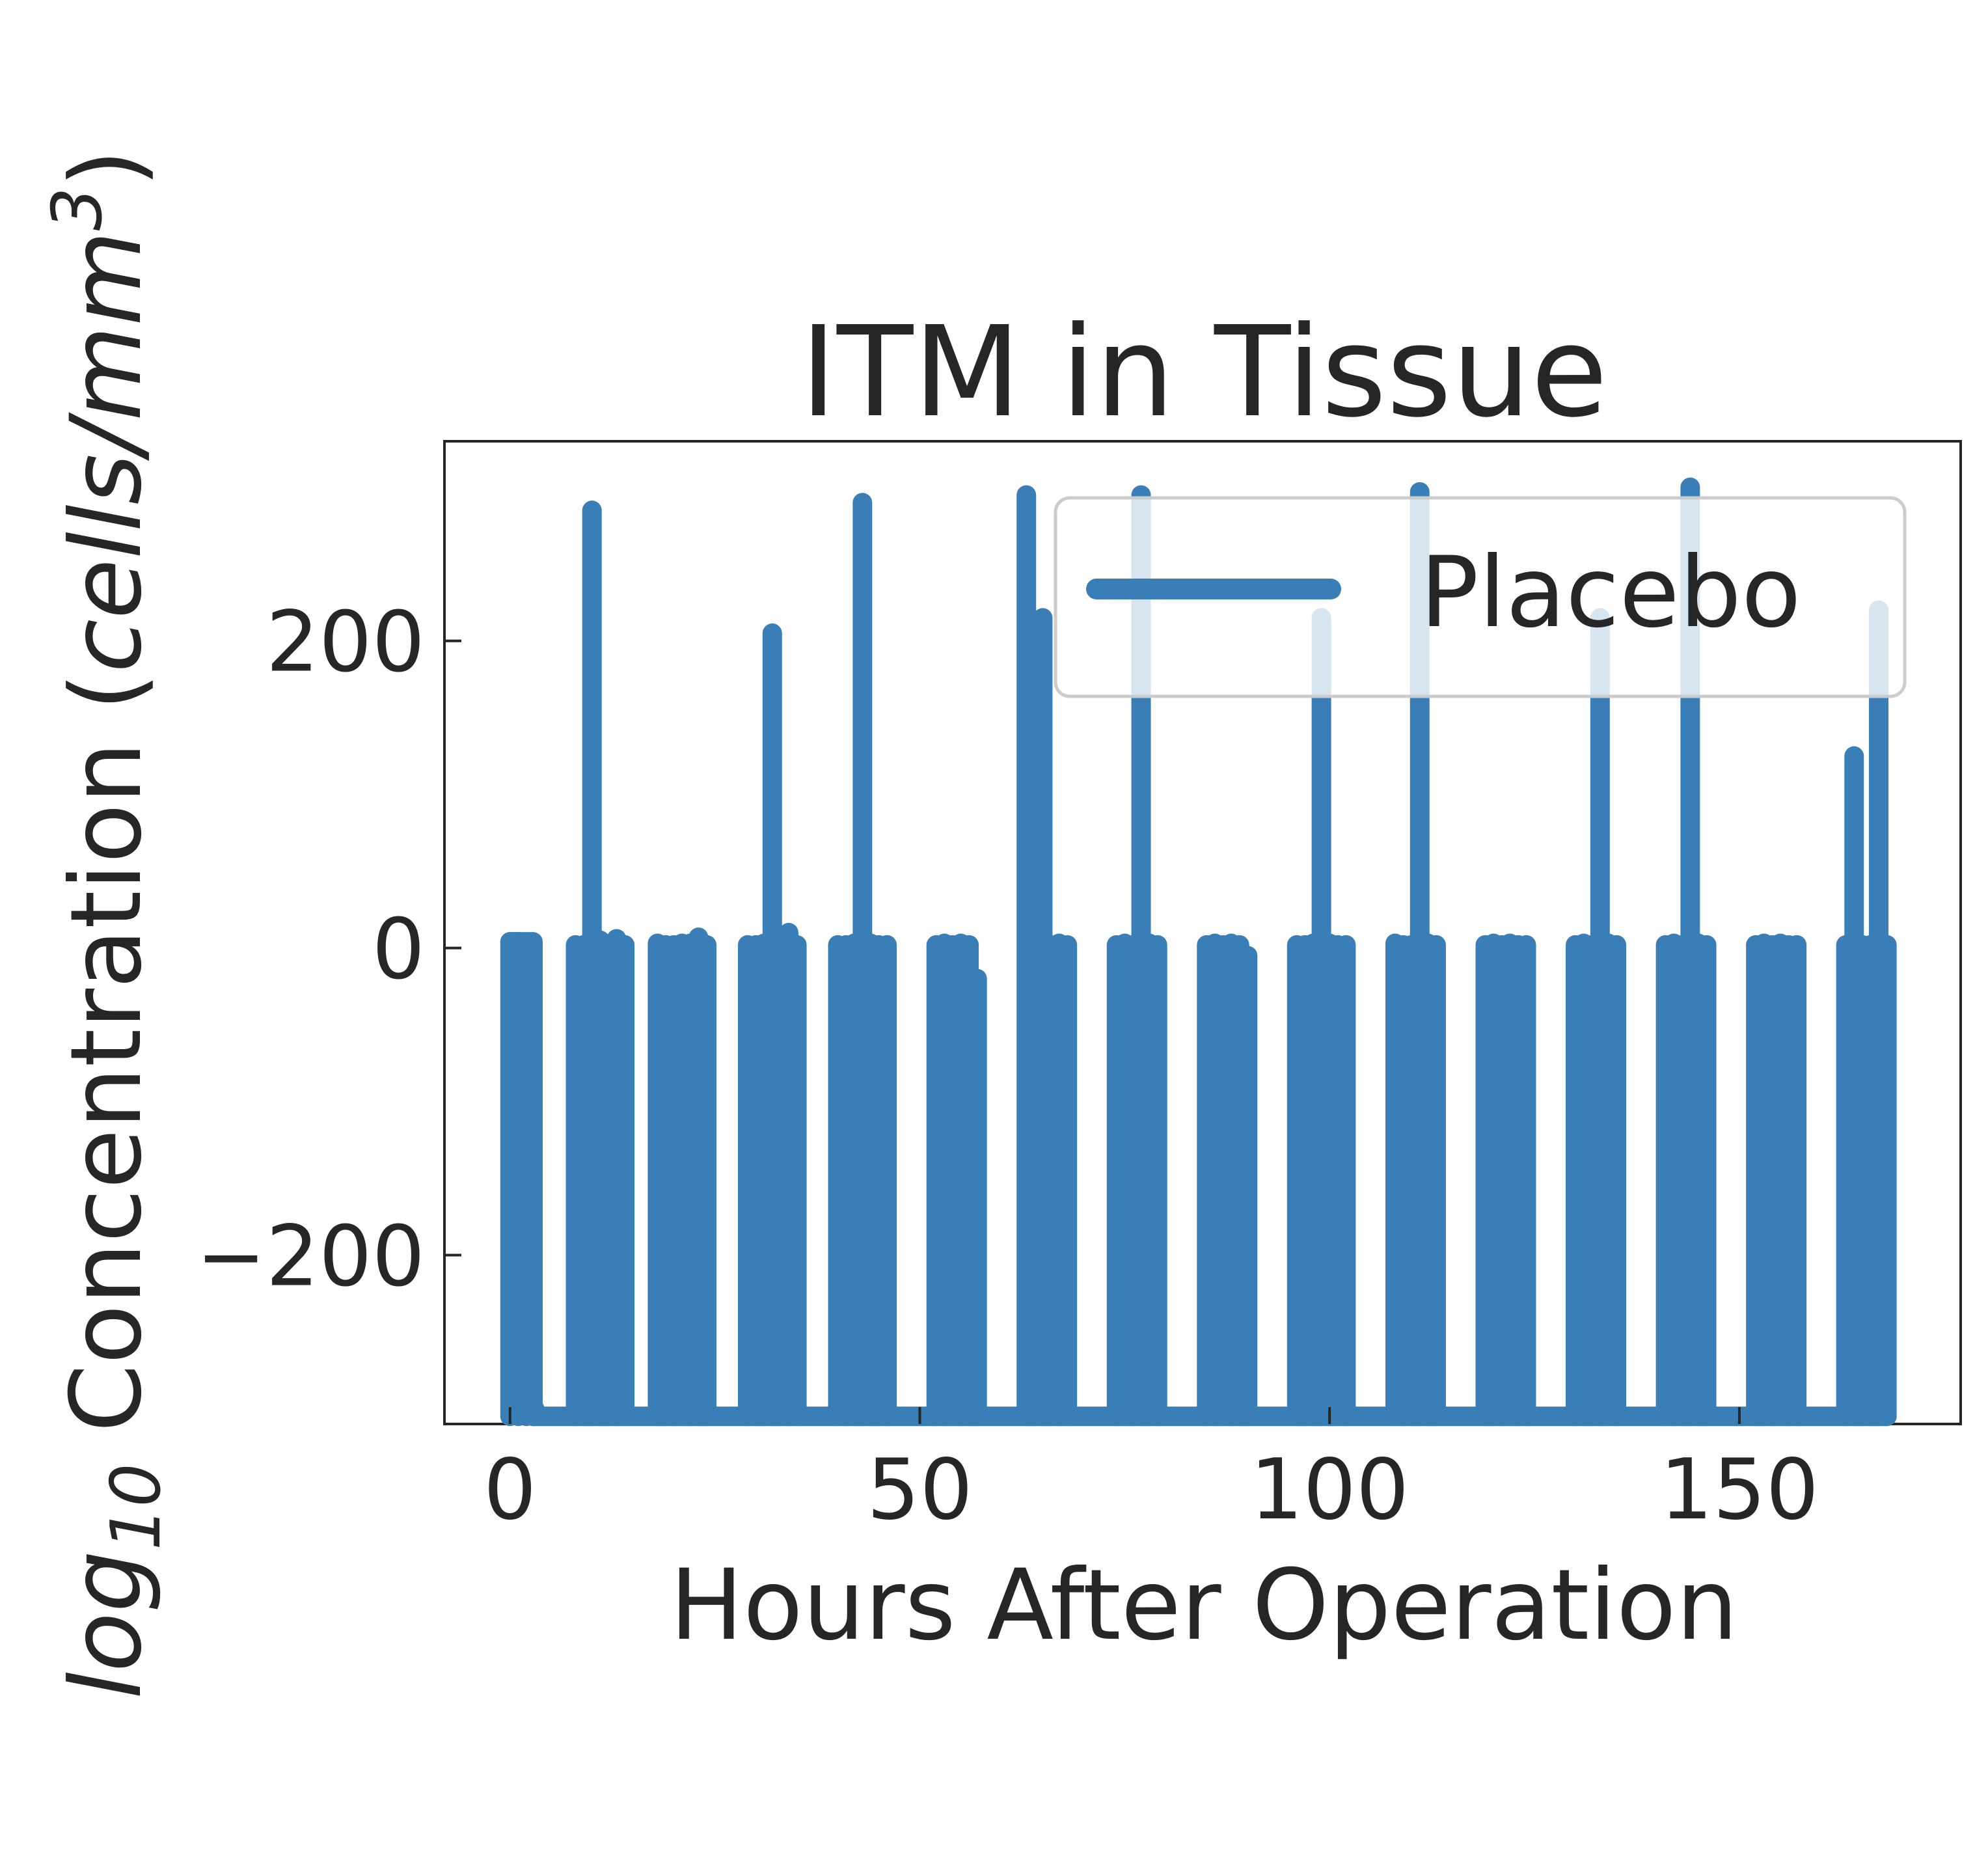  I want to click on legend-label-placebo: Placebo, so click(1610, 593).